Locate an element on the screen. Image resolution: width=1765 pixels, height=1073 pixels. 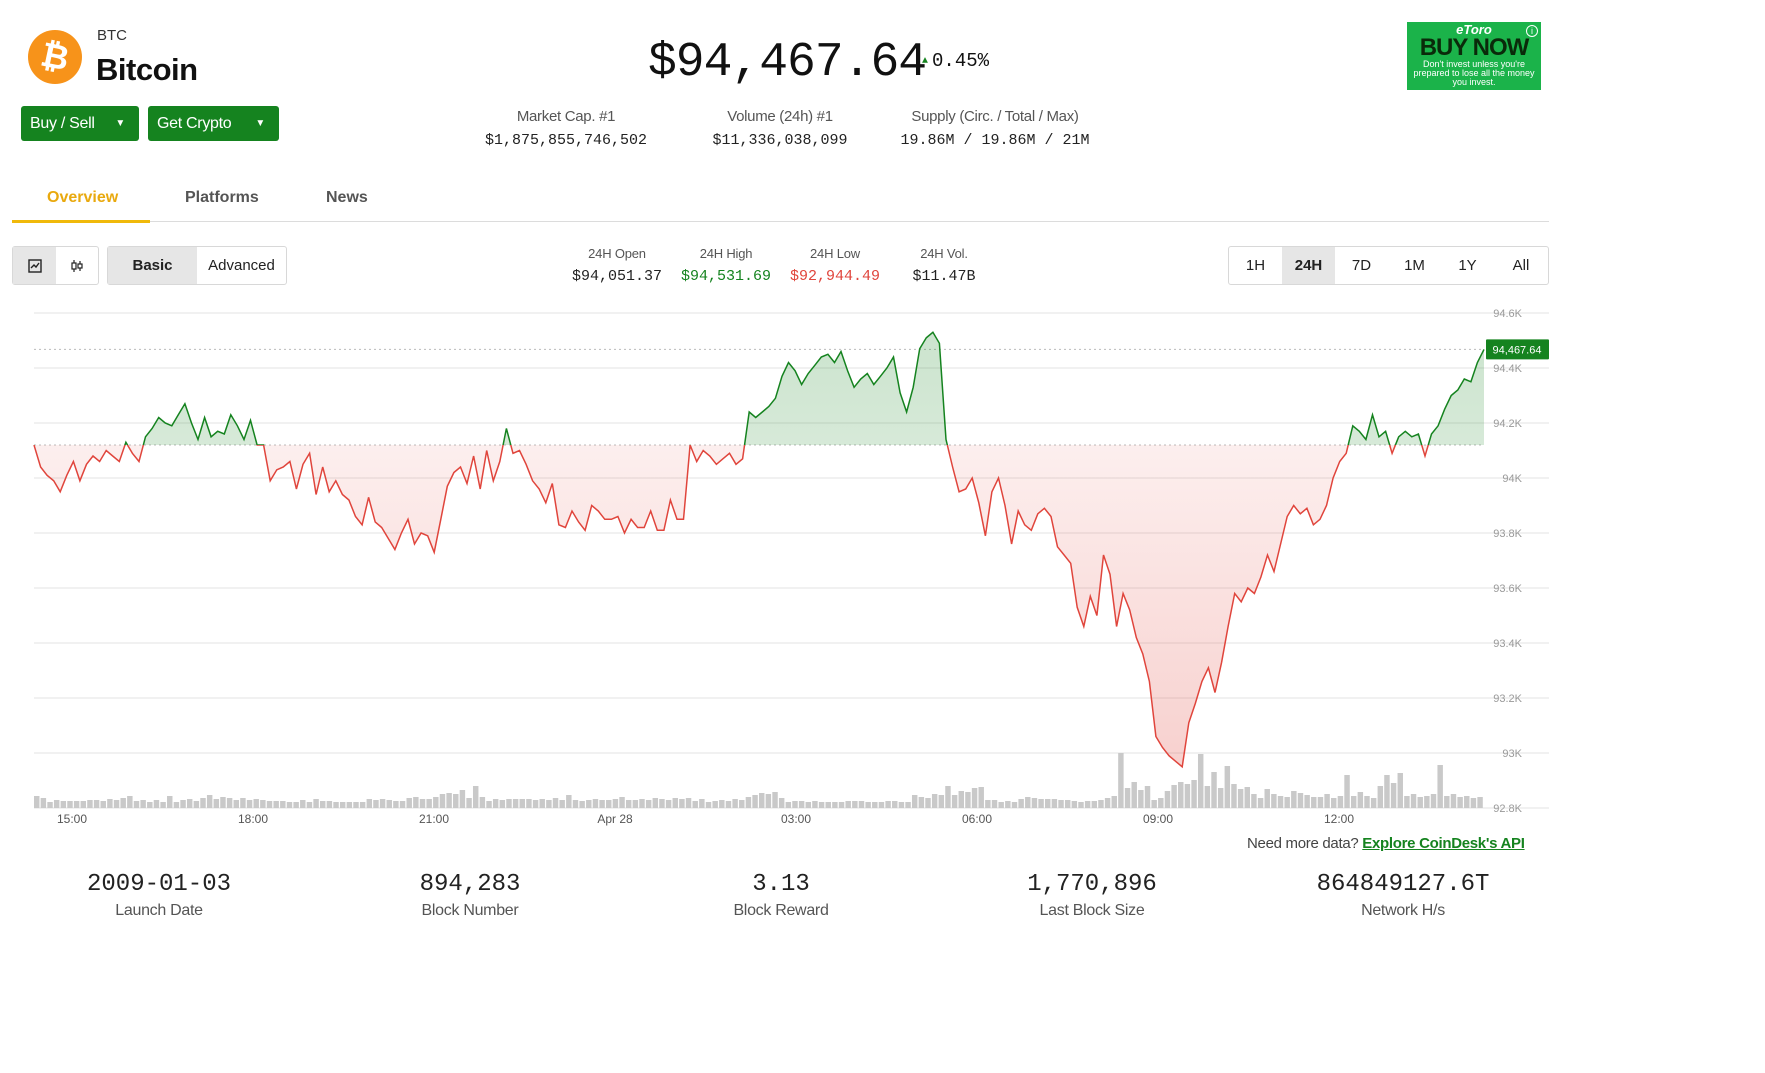
range-7d: 7D is located at coordinates (1361, 265).